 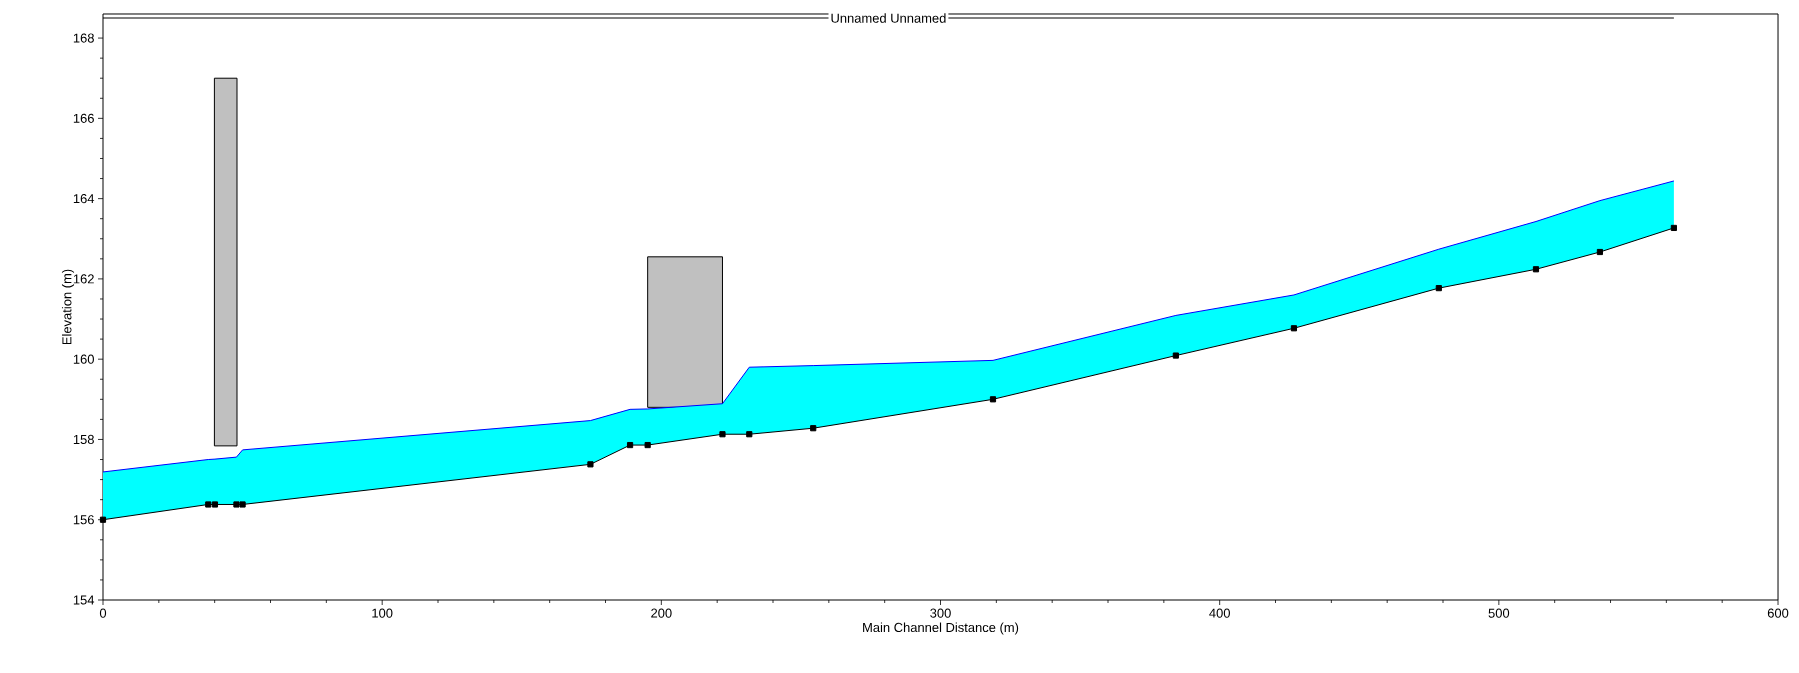 What do you see at coordinates (661, 613) in the screenshot?
I see `x-tick-label: 200` at bounding box center [661, 613].